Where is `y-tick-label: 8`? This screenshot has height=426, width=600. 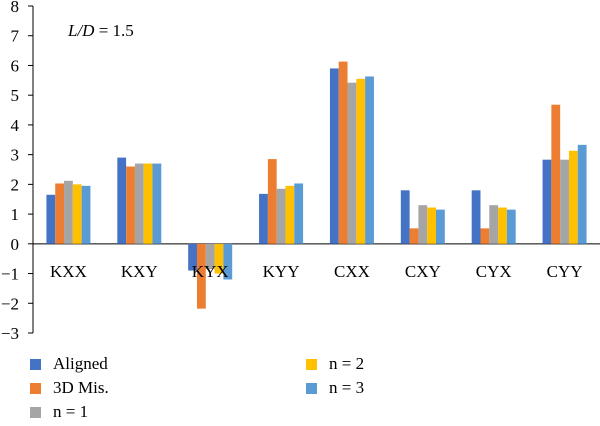 y-tick-label: 8 is located at coordinates (15, 8).